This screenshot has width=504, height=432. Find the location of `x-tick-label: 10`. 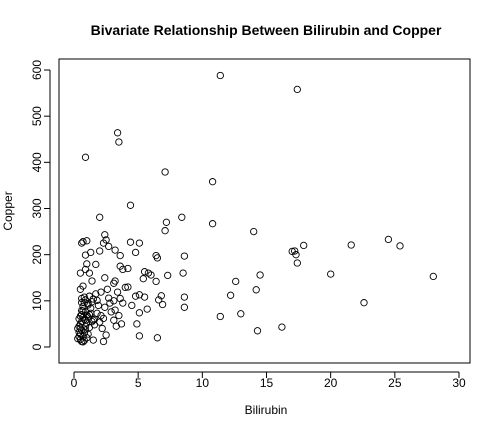

x-tick-label: 10 is located at coordinates (203, 383).